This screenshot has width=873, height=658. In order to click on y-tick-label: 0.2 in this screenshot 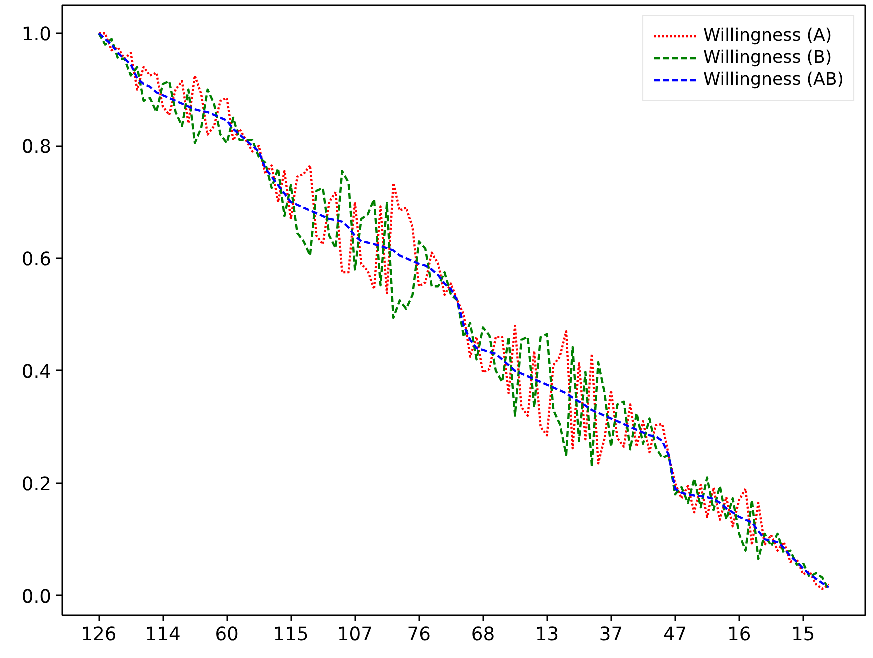, I will do `click(37, 485)`.